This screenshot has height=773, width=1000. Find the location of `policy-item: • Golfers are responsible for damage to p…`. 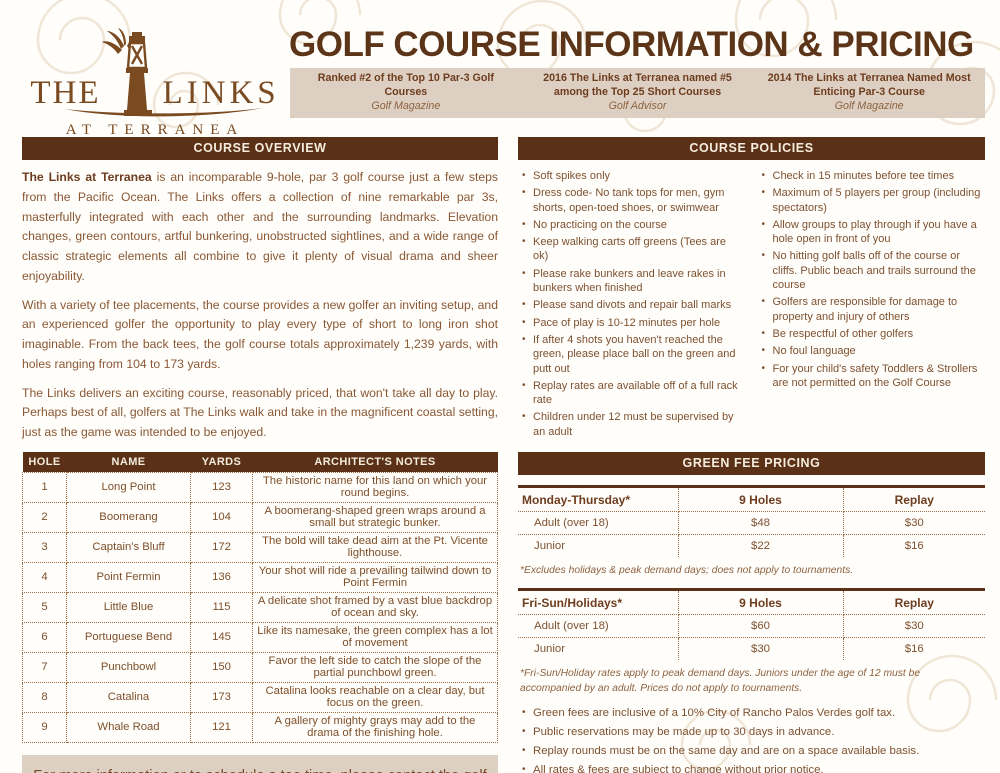

policy-item: • Golfers are responsible for damage to p… is located at coordinates (859, 309).